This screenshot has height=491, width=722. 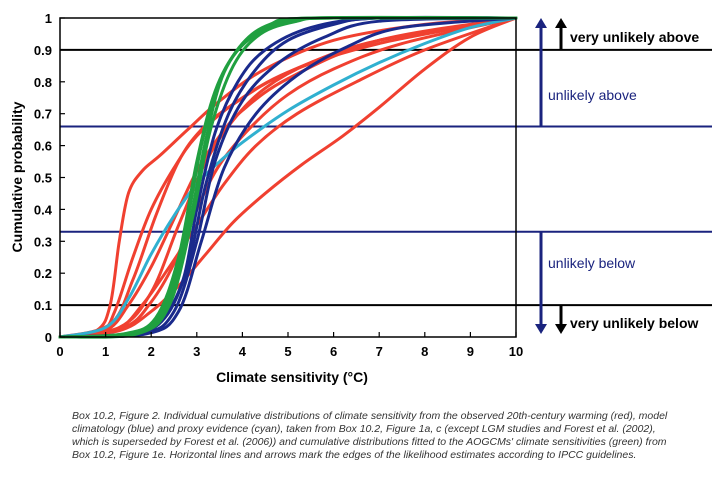 I want to click on x-tick-label: 3, so click(x=196, y=351).